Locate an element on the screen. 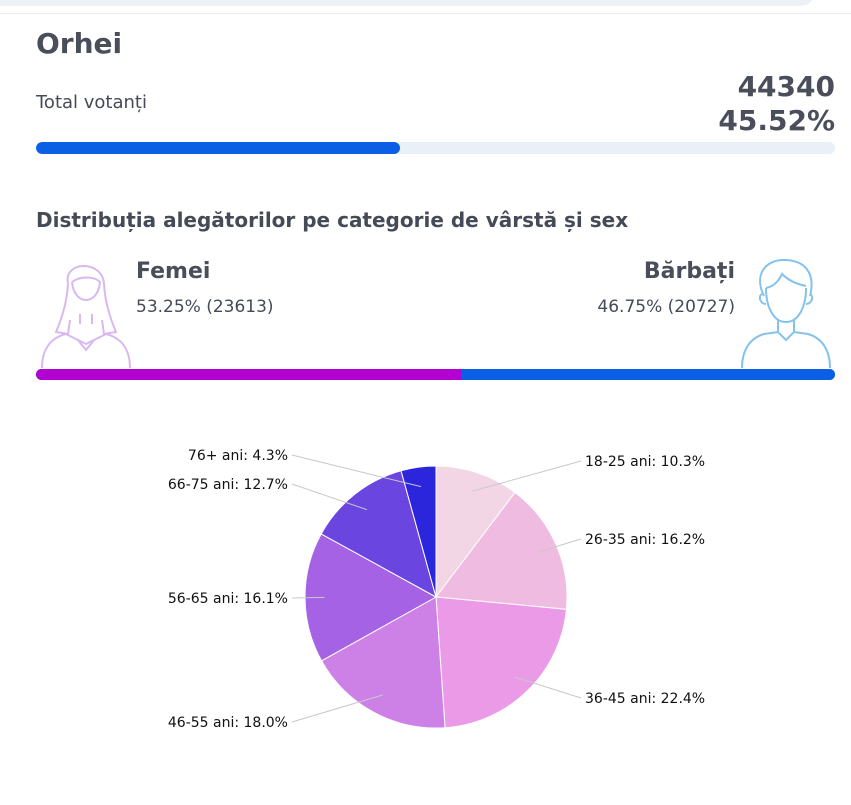  top-search-bar is located at coordinates (407, 3).